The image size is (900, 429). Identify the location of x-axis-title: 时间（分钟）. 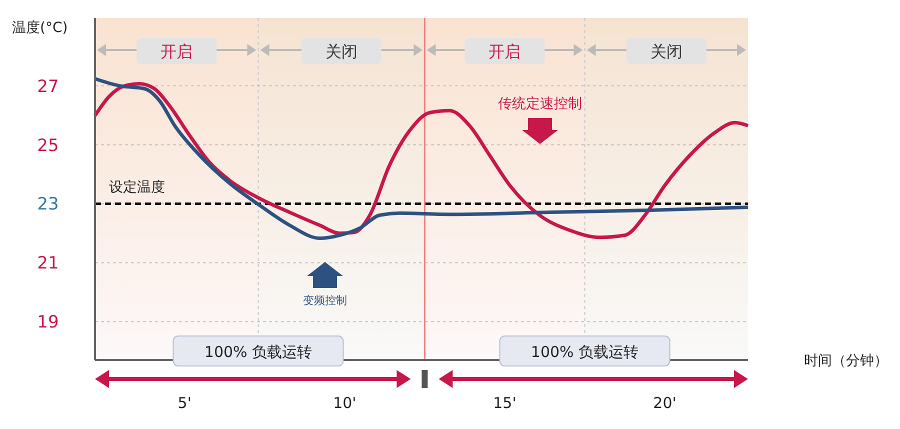
(846, 361).